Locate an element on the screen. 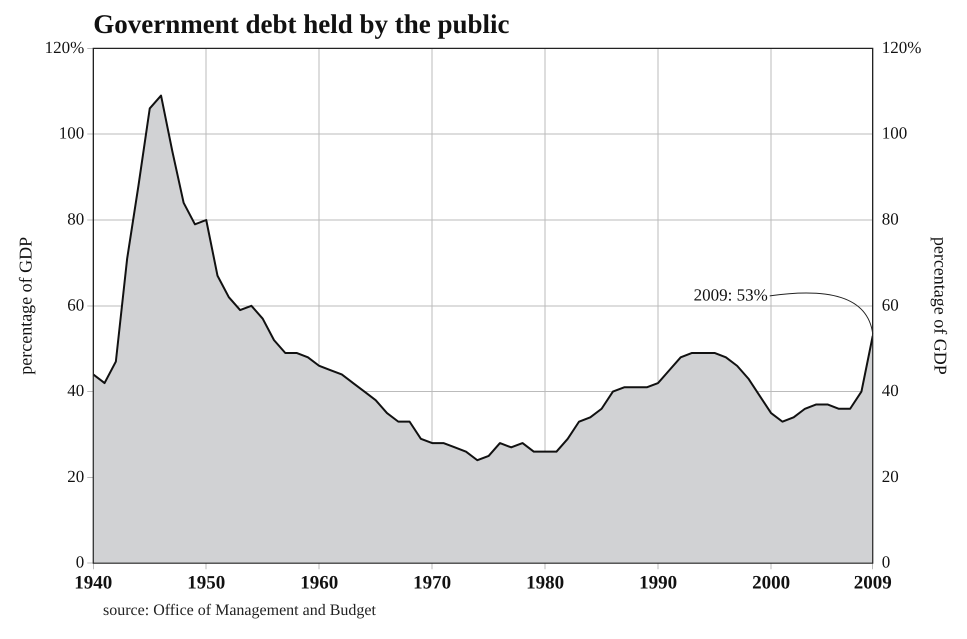 The image size is (967, 639). chart-title: Government debt held by the public is located at coordinates (301, 24).